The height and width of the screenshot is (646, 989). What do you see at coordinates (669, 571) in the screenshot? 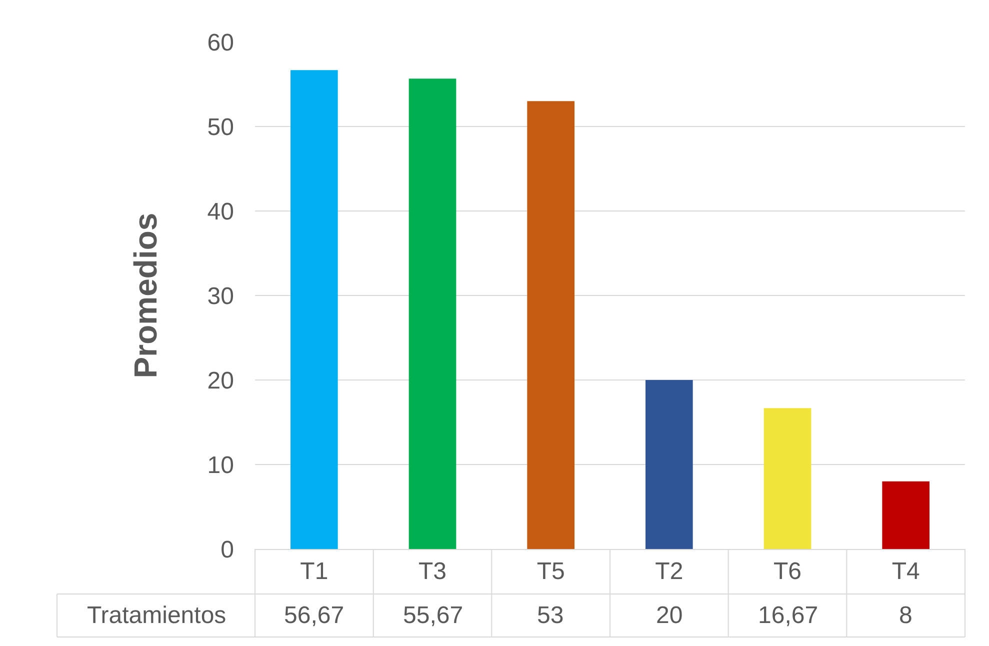
I see `x-tick-label: T2` at bounding box center [669, 571].